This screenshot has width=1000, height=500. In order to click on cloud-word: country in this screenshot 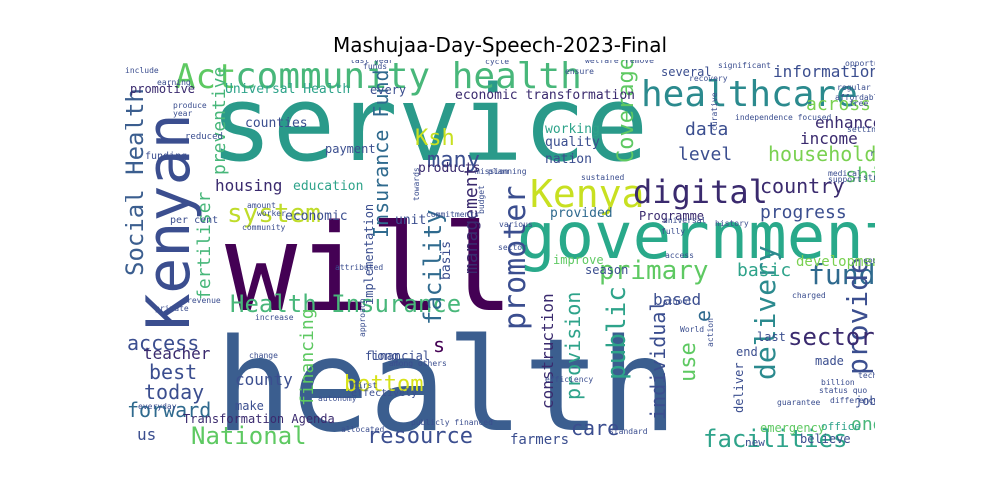, I will do `click(869, 260)`.